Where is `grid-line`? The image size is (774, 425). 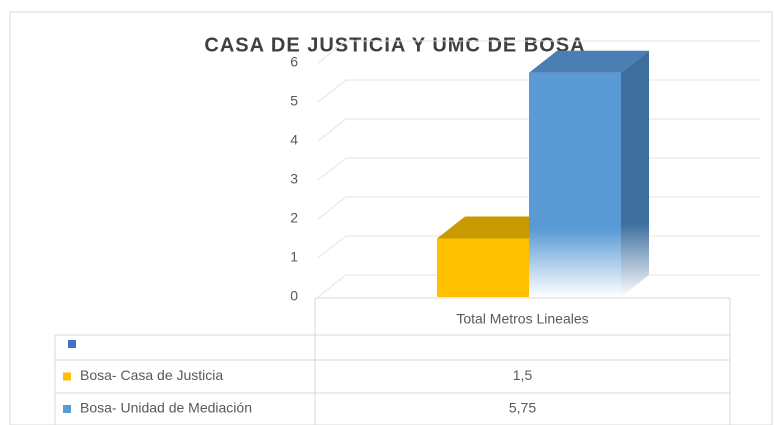
grid-line is located at coordinates (538, 52).